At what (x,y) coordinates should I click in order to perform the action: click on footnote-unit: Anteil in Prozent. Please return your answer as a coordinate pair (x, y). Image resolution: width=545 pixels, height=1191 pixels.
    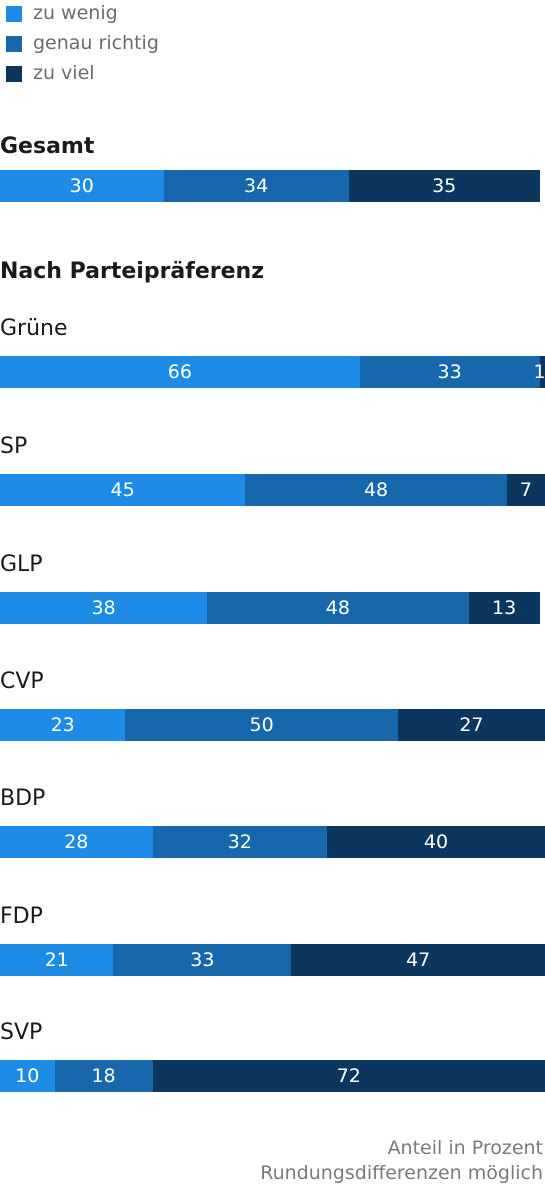
    Looking at the image, I should click on (465, 1148).